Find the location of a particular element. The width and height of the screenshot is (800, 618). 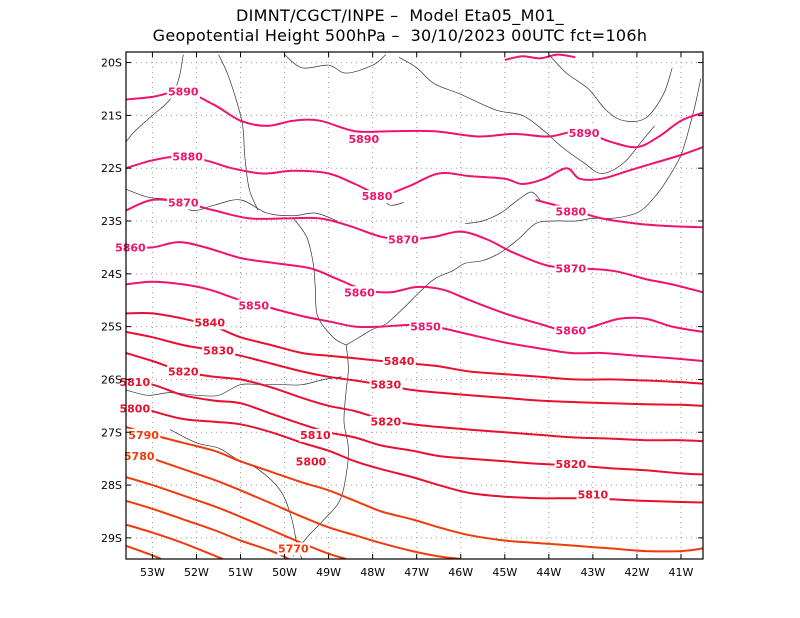

lon-tick-label: 49W is located at coordinates (328, 572).